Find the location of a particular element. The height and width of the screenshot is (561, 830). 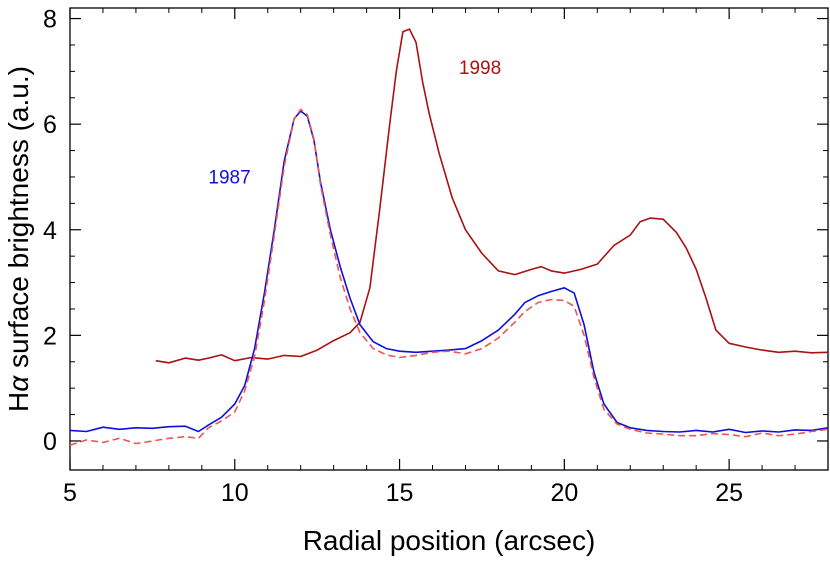

x-axis-title: Radial position (arcsec) is located at coordinates (449, 540).